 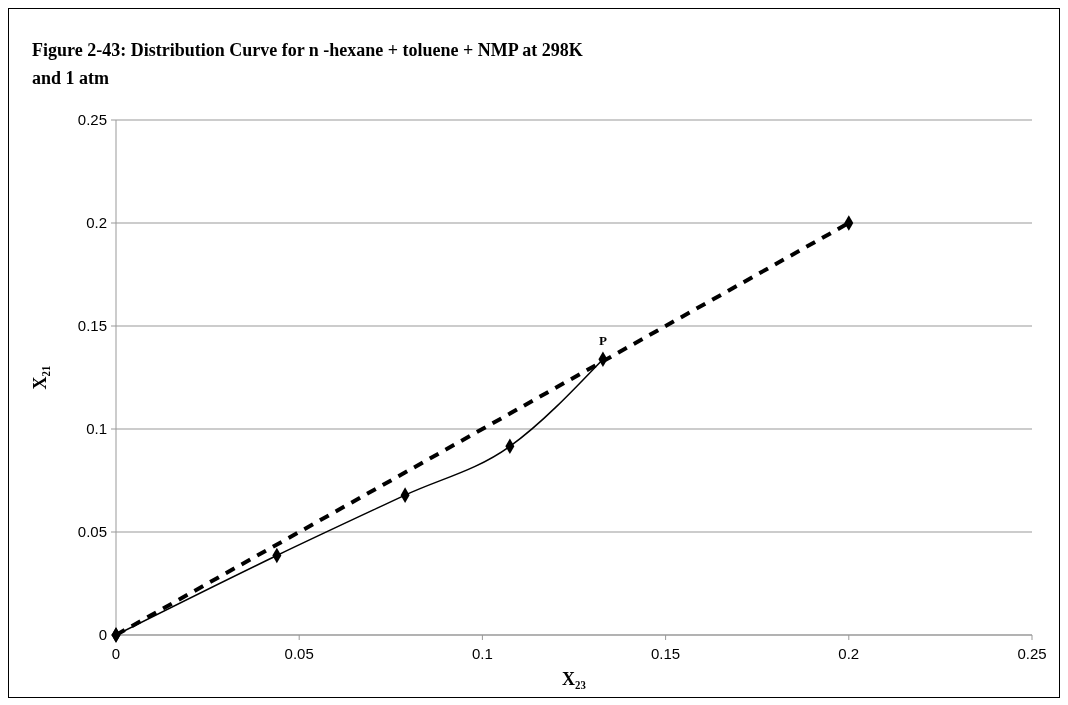 What do you see at coordinates (1032, 653) in the screenshot?
I see `x-tick-label: 0.25` at bounding box center [1032, 653].